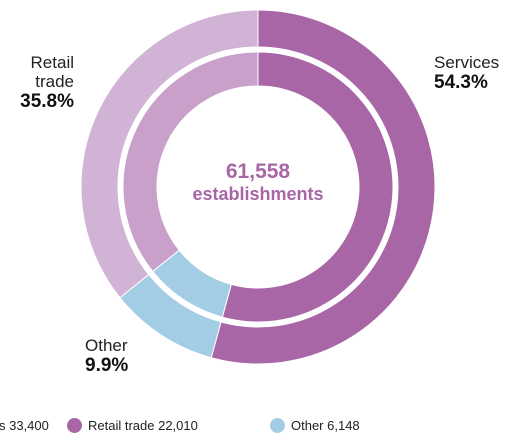 The width and height of the screenshot is (514, 434). What do you see at coordinates (143, 425) in the screenshot?
I see `legend-text: Retail trade 22,010` at bounding box center [143, 425].